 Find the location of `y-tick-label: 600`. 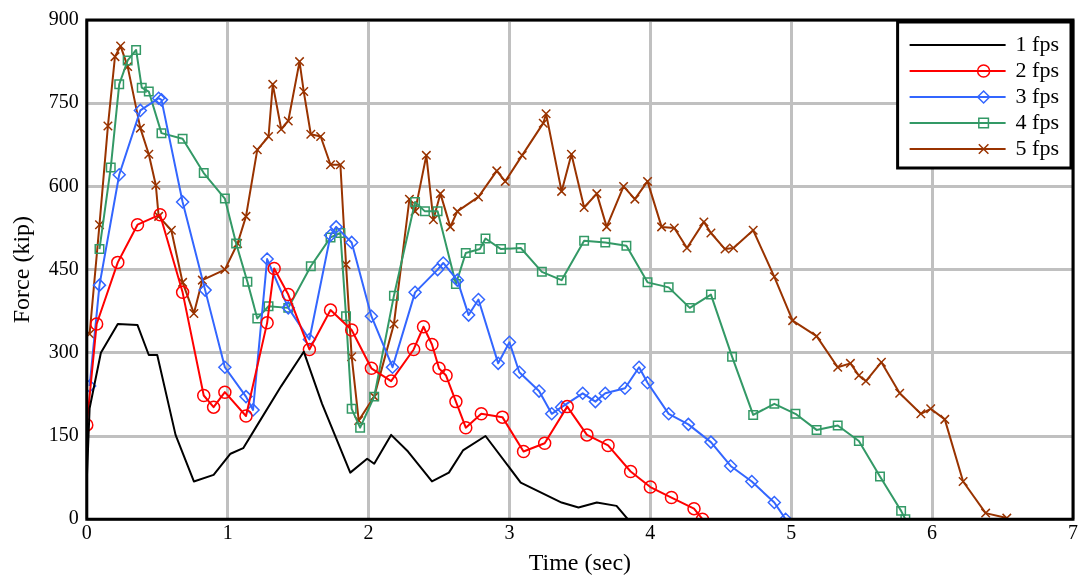

y-tick-label: 600 is located at coordinates (63, 184).